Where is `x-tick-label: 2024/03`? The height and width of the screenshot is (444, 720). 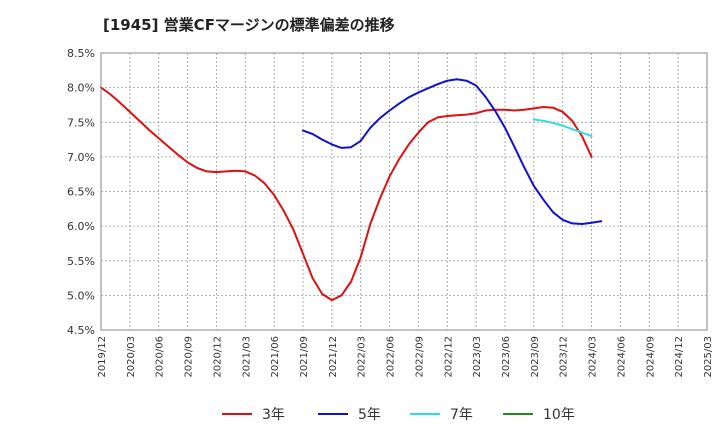 x-tick-label: 2024/03 is located at coordinates (593, 357).